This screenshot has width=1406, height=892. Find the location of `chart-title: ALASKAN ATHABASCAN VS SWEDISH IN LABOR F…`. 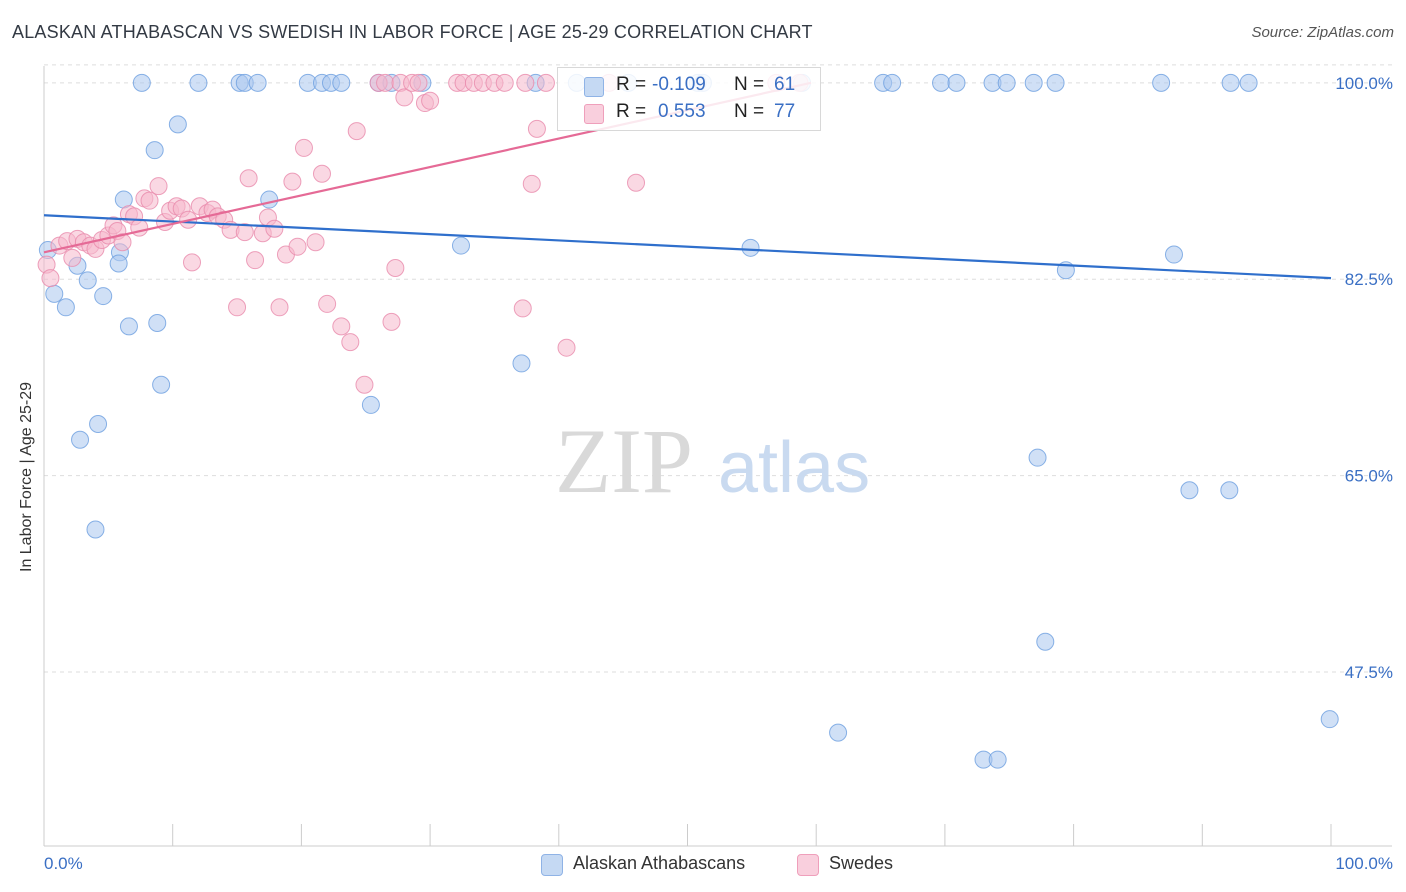

chart-title: ALASKAN ATHABASCAN VS SWEDISH IN LABOR F… is located at coordinates (412, 32).